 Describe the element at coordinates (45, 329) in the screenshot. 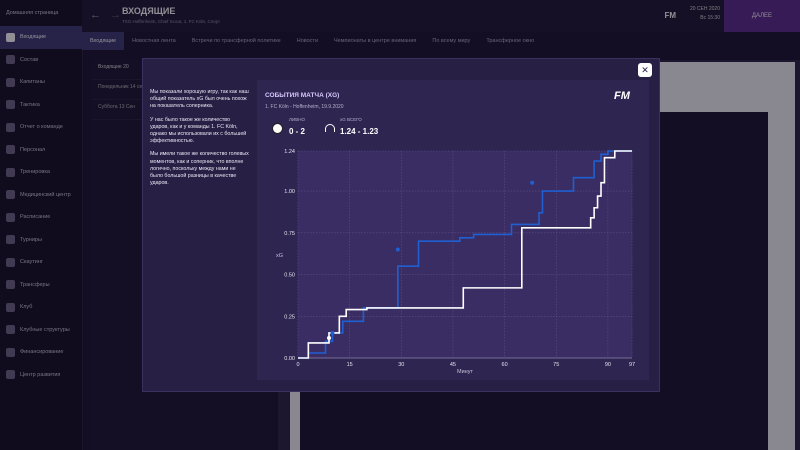

I see `sidebar-item-label: Клубные структуры` at that location.